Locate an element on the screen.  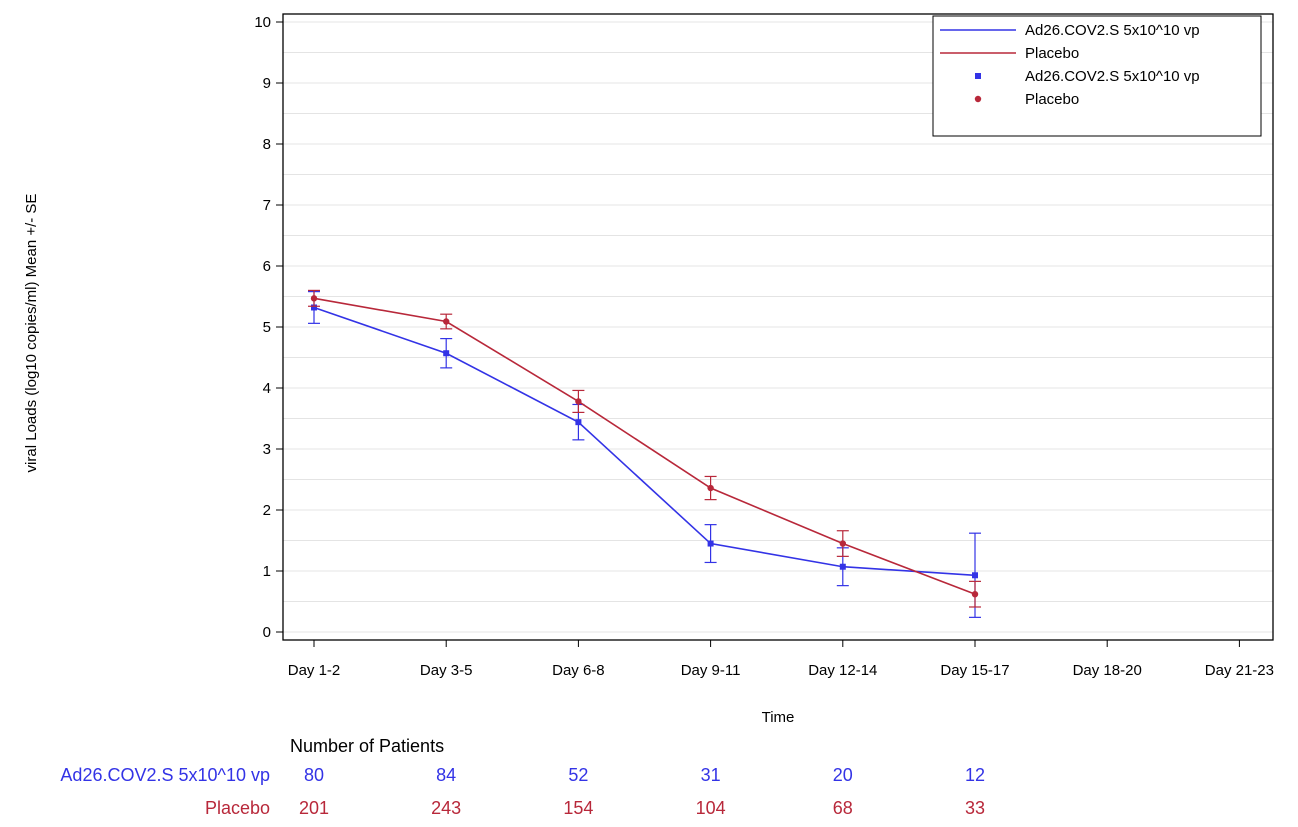
x-axis-title: Time is located at coordinates (778, 717).